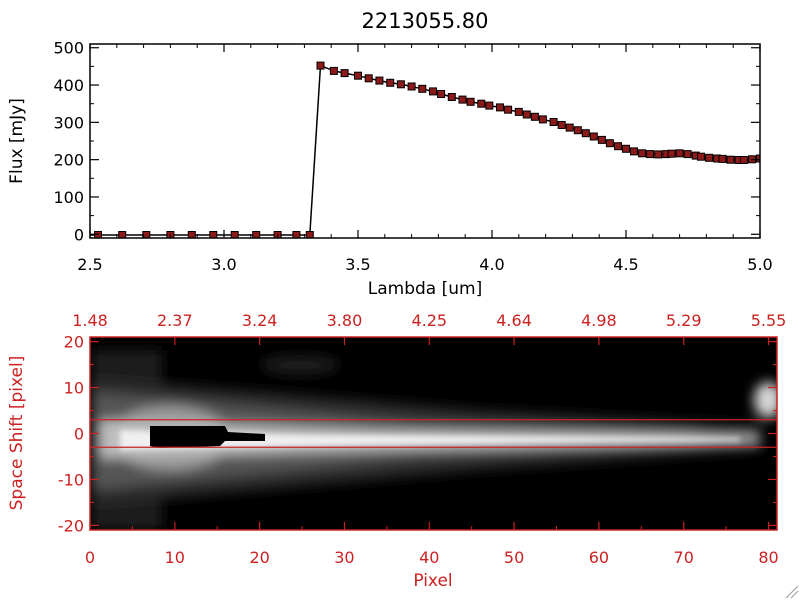 This screenshot has height=600, width=800. Describe the element at coordinates (175, 320) in the screenshot. I see `heatmap-top-tick-label: 2.37` at that location.